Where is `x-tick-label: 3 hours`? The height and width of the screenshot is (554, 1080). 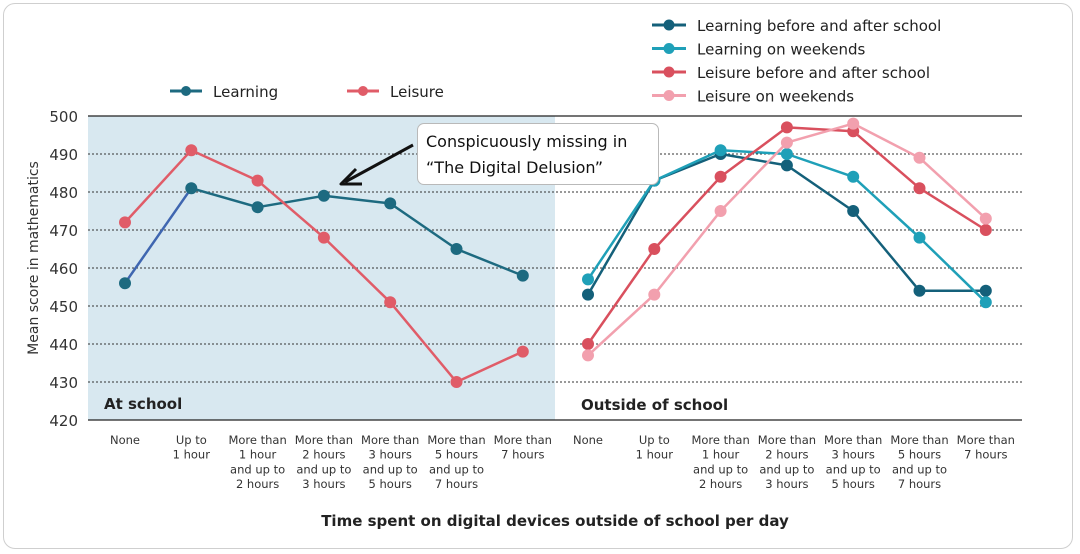 x-tick-label: 3 hours is located at coordinates (323, 484).